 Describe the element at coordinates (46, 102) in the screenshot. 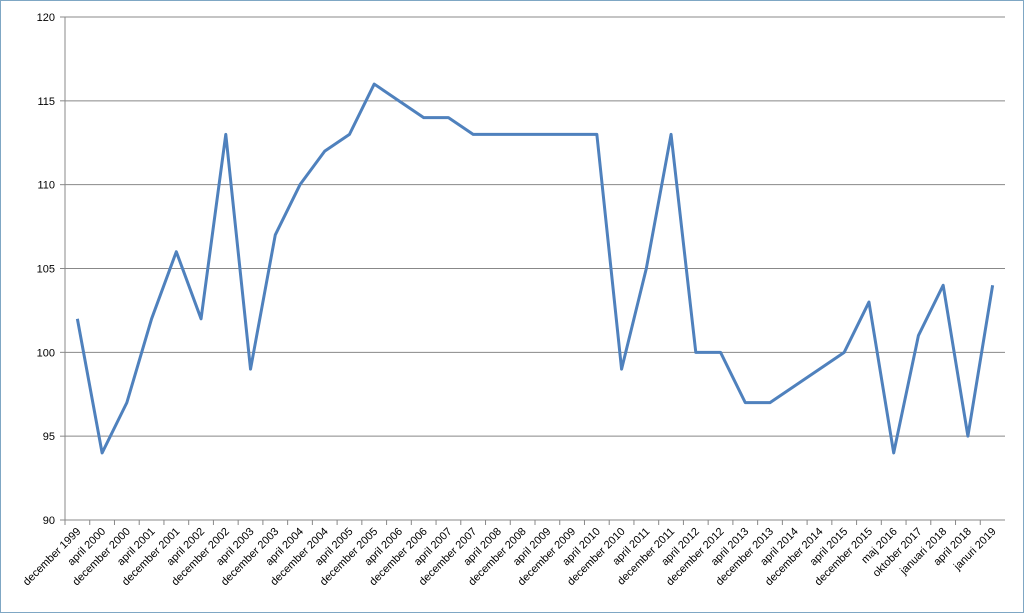

I see `y-tick-label: 115` at that location.